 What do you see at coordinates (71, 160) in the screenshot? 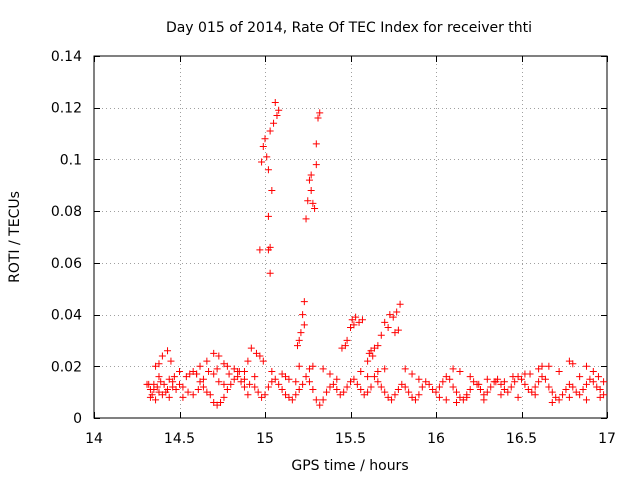
I see `y-tick-label: 0.1` at bounding box center [71, 160].